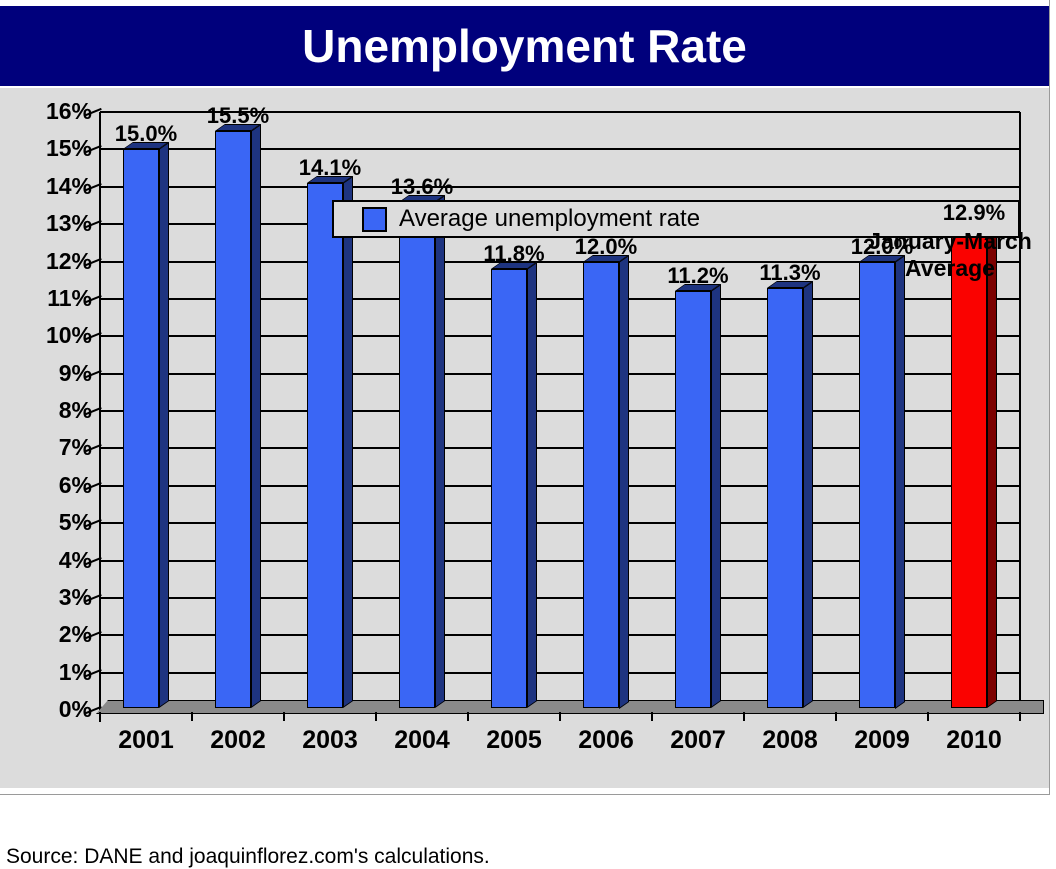  I want to click on y-tick-label: 16%, so click(68, 111).